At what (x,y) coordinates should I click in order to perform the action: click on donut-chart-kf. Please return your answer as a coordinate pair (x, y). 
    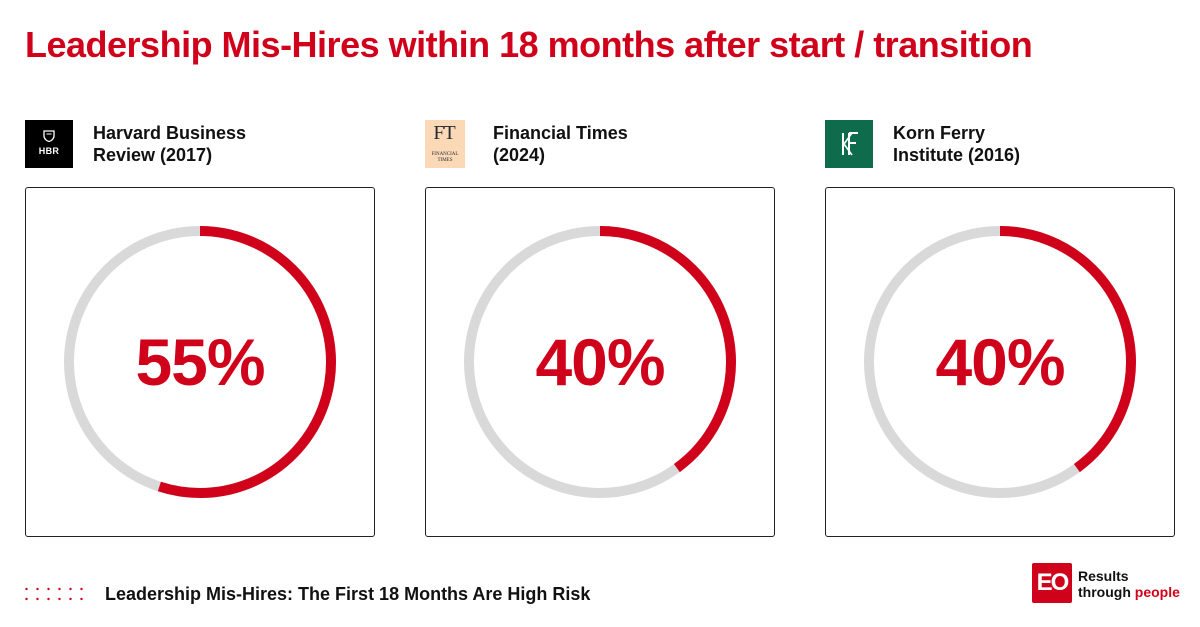
    Looking at the image, I should click on (1000, 362).